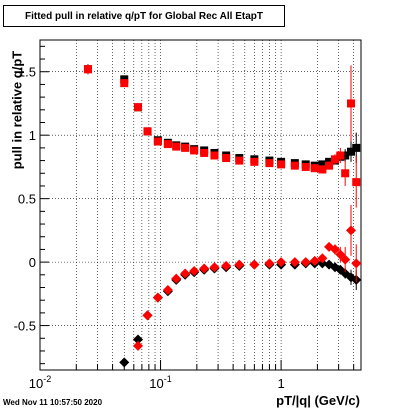 The width and height of the screenshot is (400, 412). Describe the element at coordinates (160, 382) in the screenshot. I see `x-tick-label: 10⁻¹` at that location.